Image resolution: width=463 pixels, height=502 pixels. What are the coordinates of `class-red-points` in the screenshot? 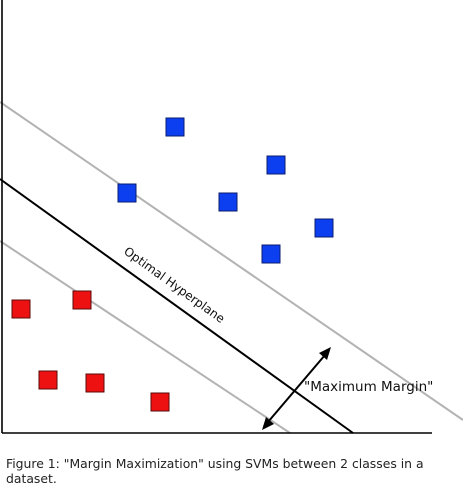 It's located at (90, 351).